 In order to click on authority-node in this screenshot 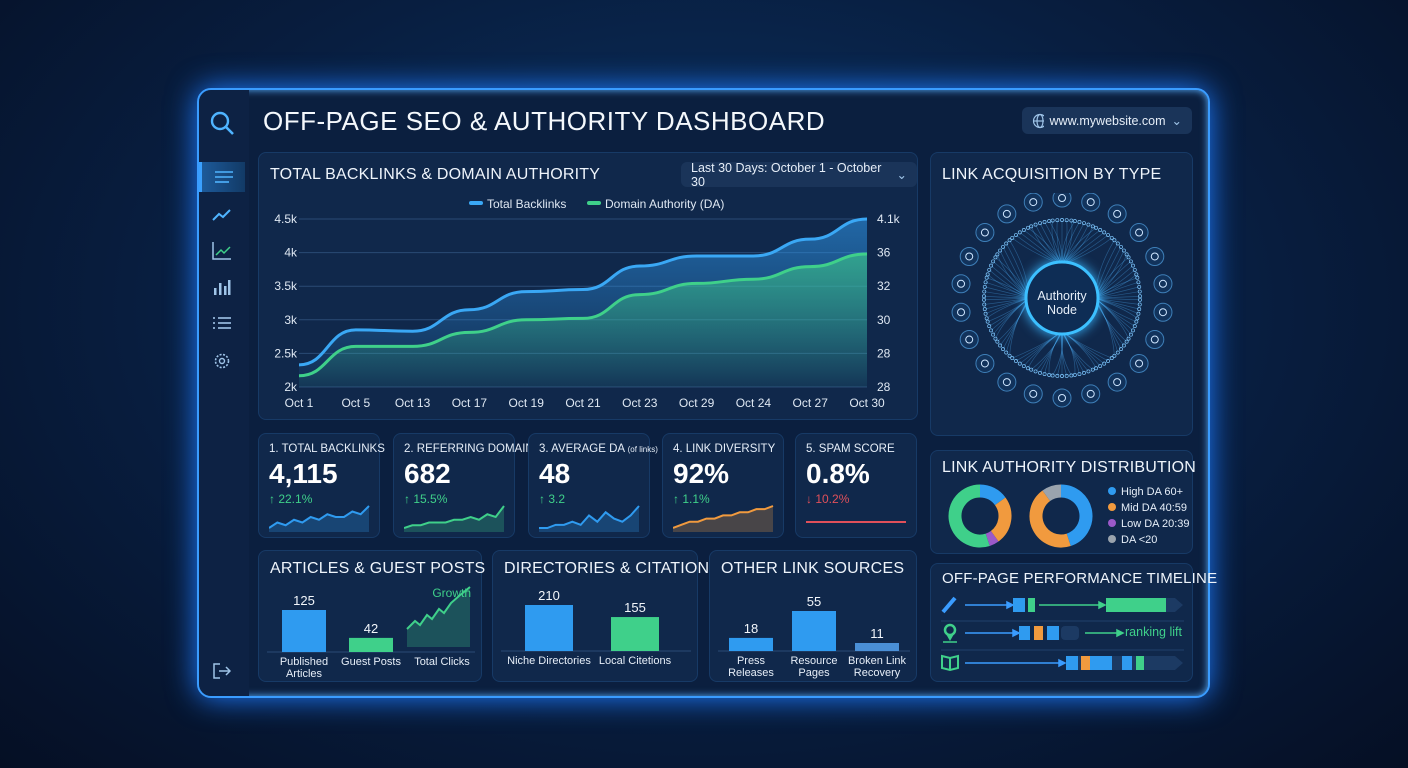, I will do `click(1062, 298)`.